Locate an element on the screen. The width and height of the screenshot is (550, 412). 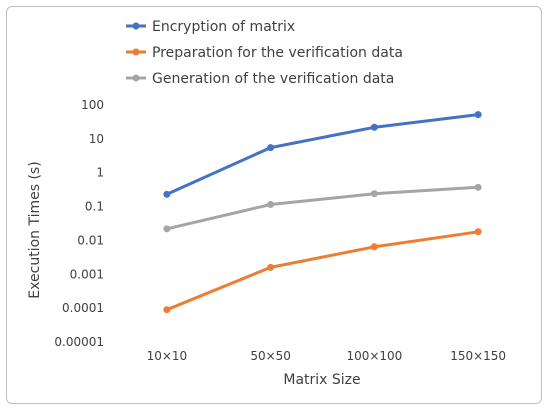
x-axis-title: Matrix Size is located at coordinates (321, 380).